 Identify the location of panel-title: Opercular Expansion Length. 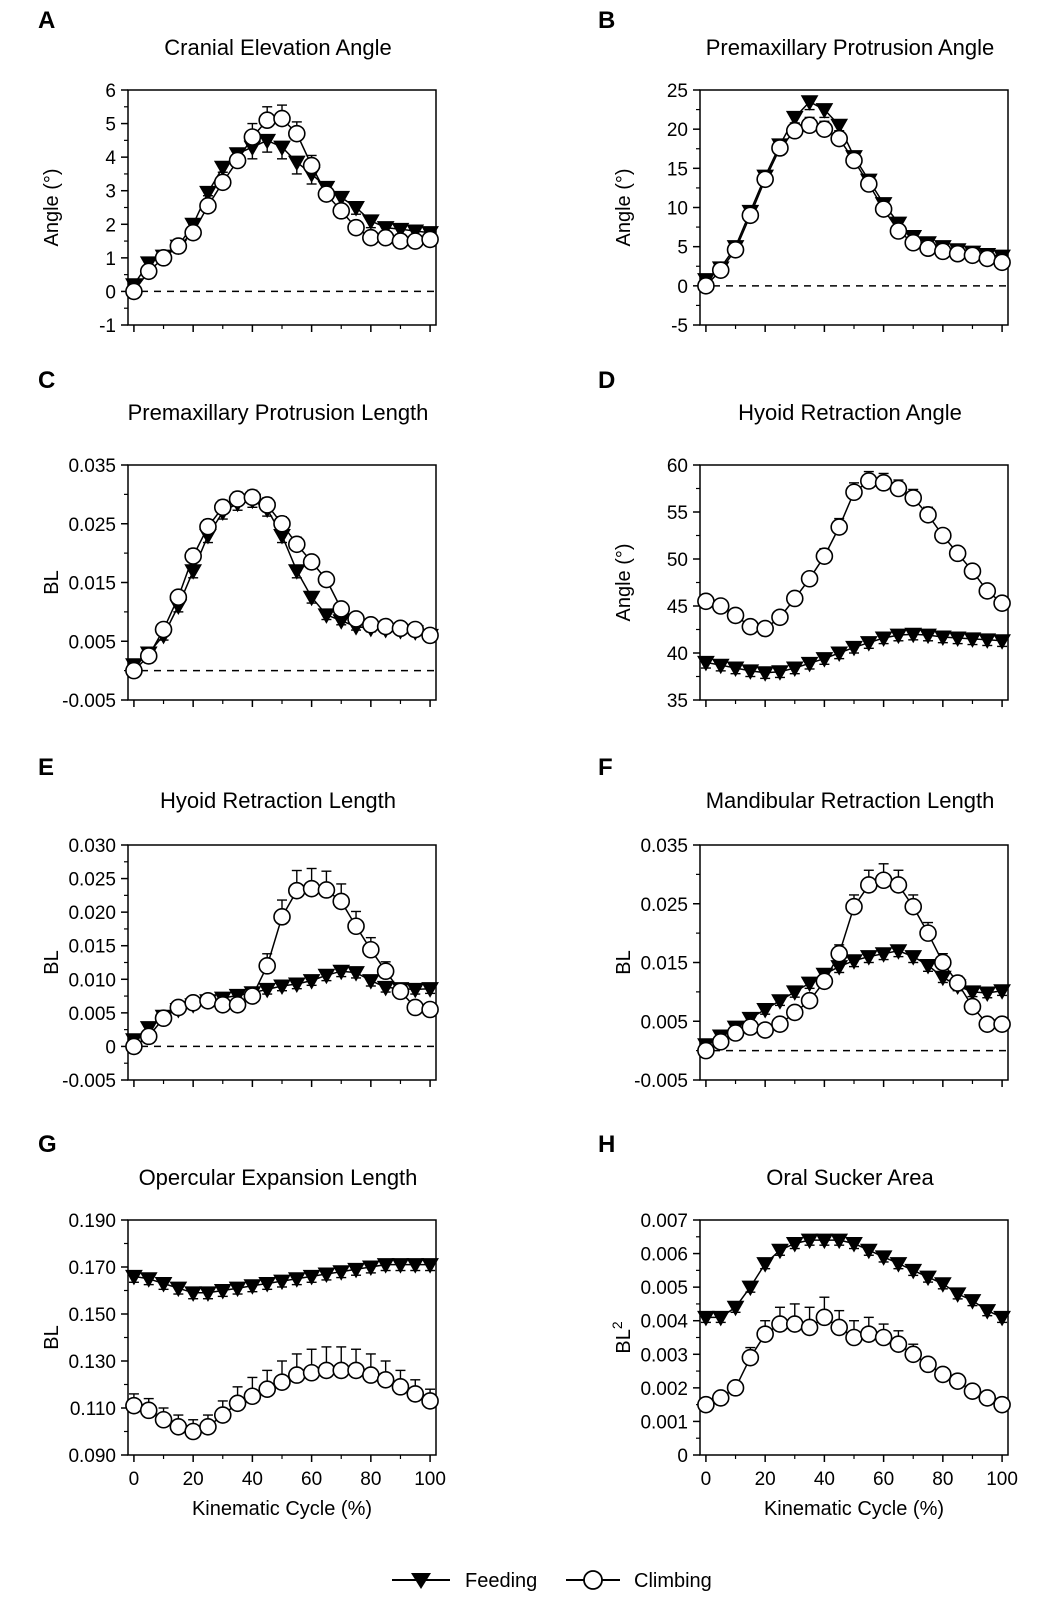
(278, 1177).